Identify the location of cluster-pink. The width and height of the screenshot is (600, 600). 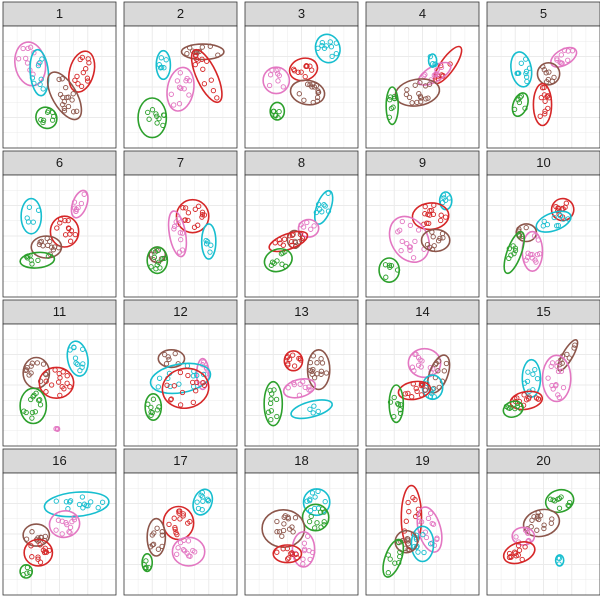
(188, 551).